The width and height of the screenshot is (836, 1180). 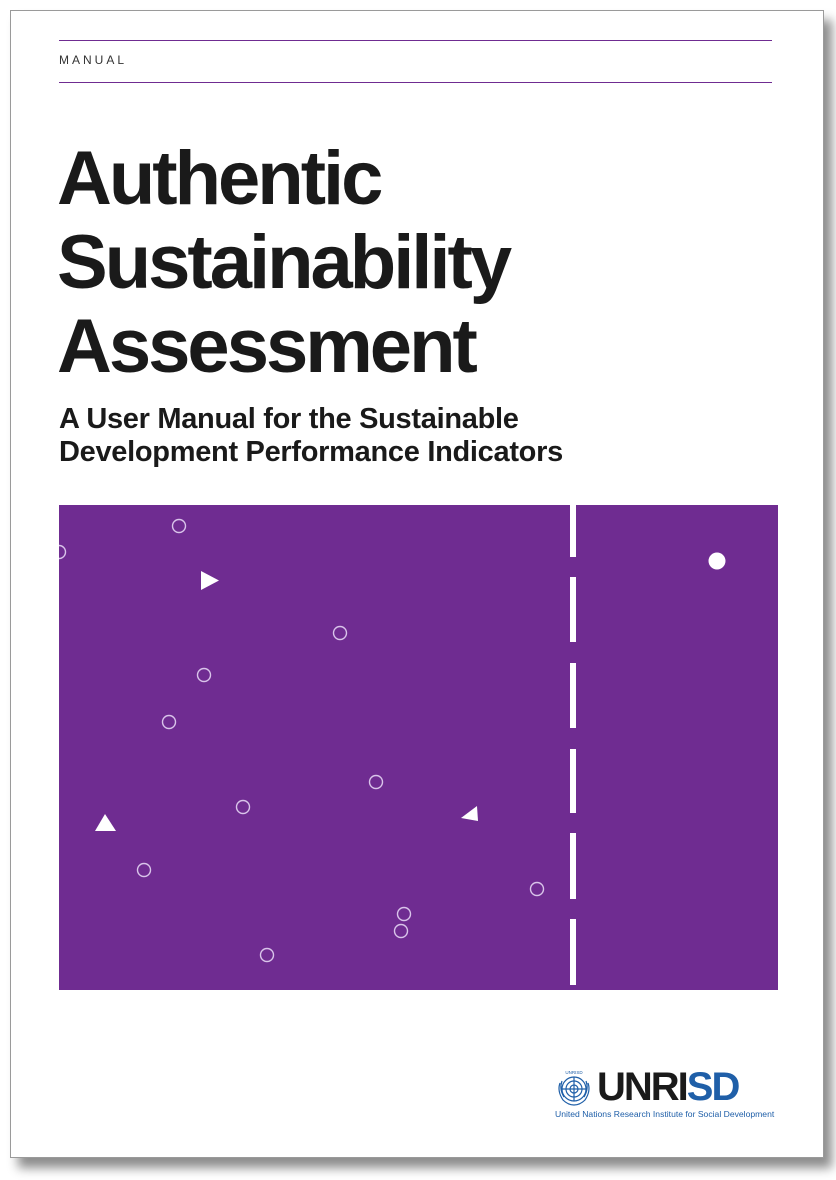 What do you see at coordinates (210, 580) in the screenshot?
I see `triangle-right-icon` at bounding box center [210, 580].